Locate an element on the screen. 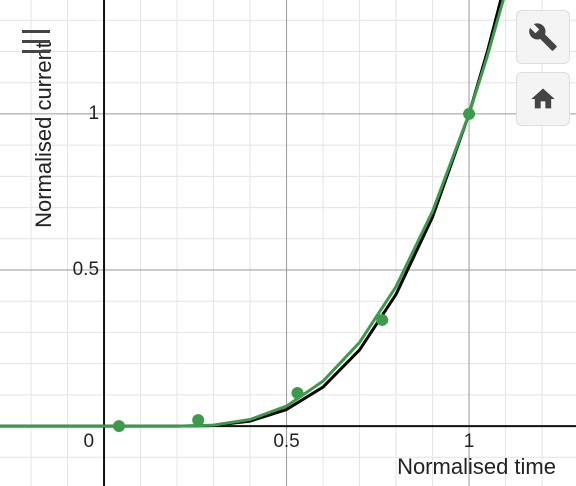 This screenshot has height=486, width=576. y-axis-label: Normalised current is located at coordinates (43, 135).